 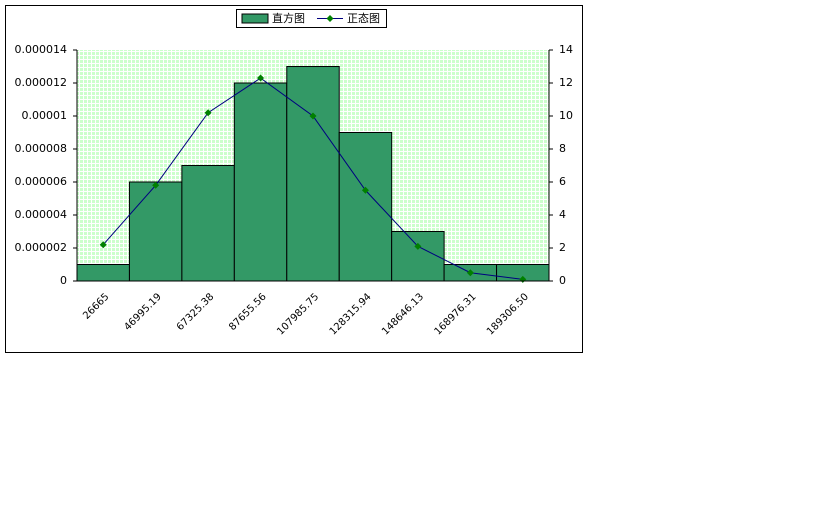 I want to click on y2-tick-label: 14, so click(x=566, y=49).